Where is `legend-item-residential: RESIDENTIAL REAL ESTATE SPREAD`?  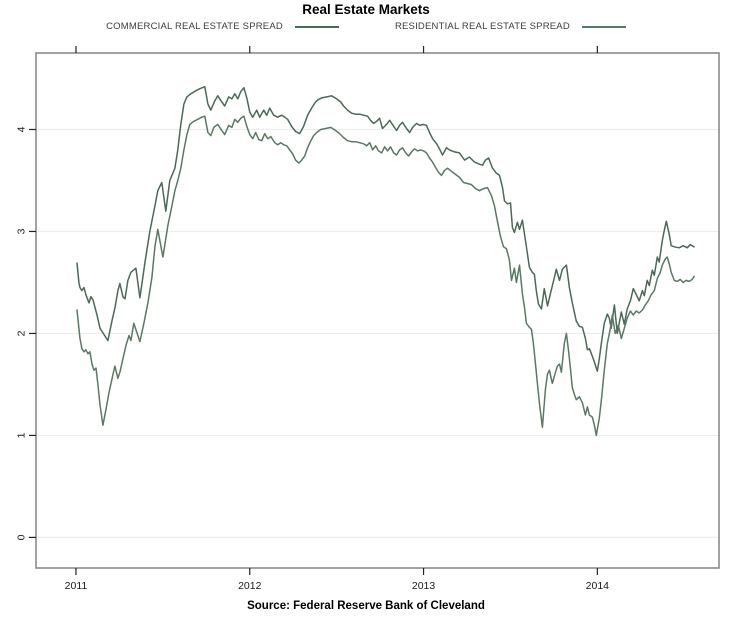 legend-item-residential: RESIDENTIAL REAL ESTATE SPREAD is located at coordinates (510, 26).